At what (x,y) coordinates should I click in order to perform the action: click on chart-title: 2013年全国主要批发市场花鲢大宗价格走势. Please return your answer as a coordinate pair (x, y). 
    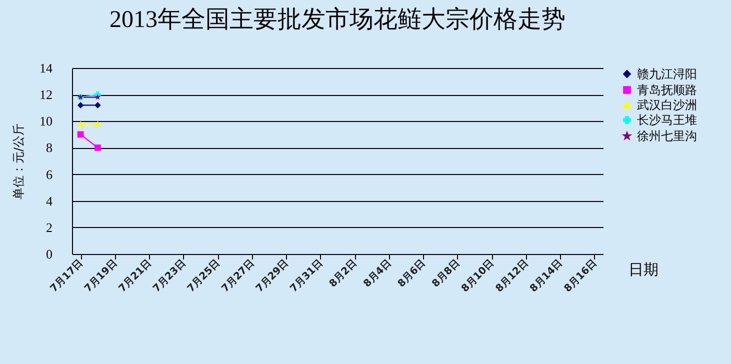
    Looking at the image, I should click on (338, 19).